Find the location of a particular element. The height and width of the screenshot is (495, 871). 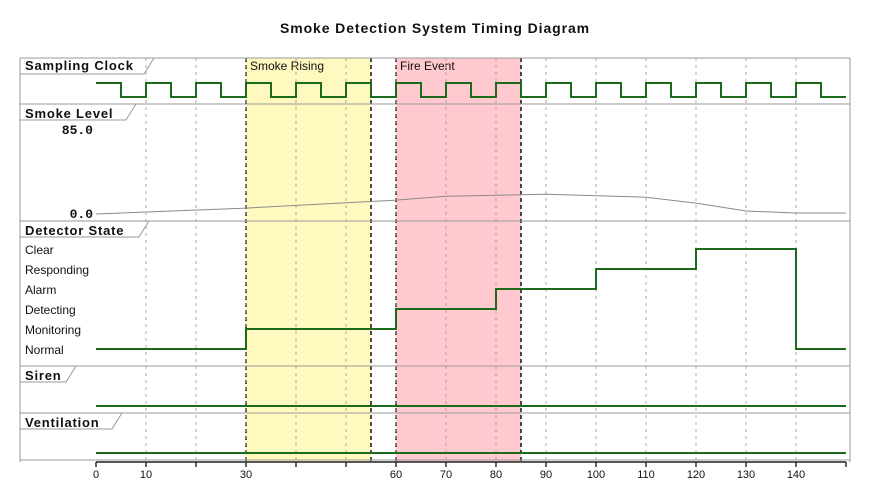

state-label-alarm: Alarm is located at coordinates (40, 290).